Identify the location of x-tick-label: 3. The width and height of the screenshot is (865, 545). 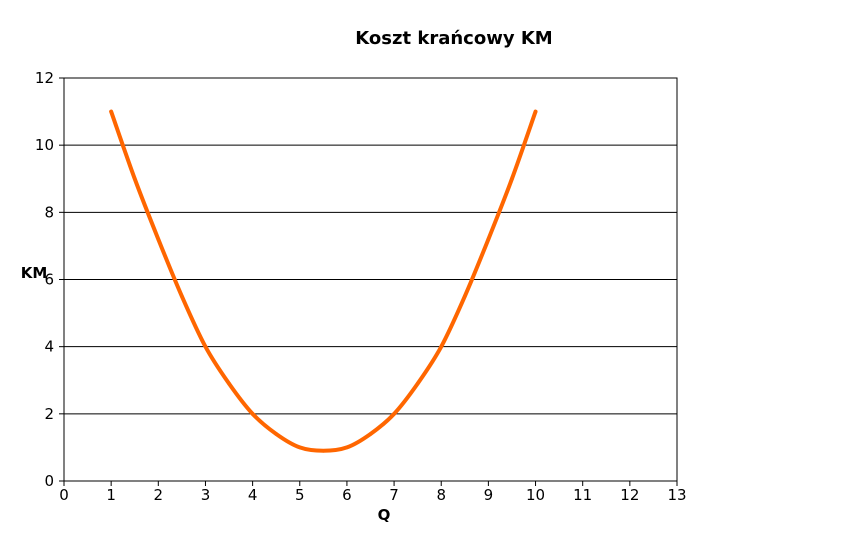
(206, 495).